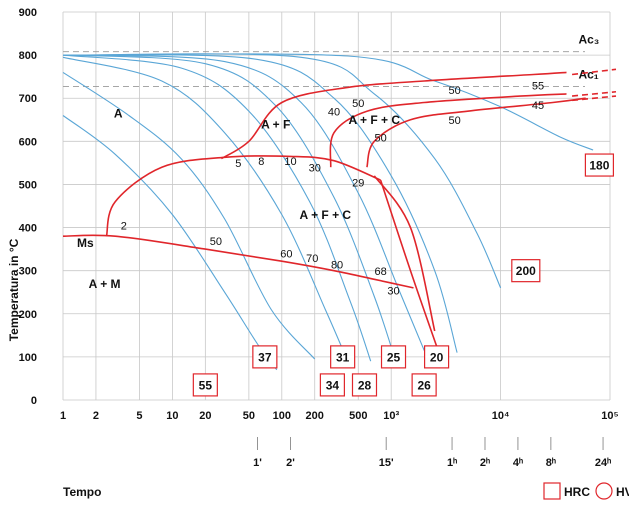  What do you see at coordinates (28, 142) in the screenshot?
I see `y-tick-label: 600` at bounding box center [28, 142].